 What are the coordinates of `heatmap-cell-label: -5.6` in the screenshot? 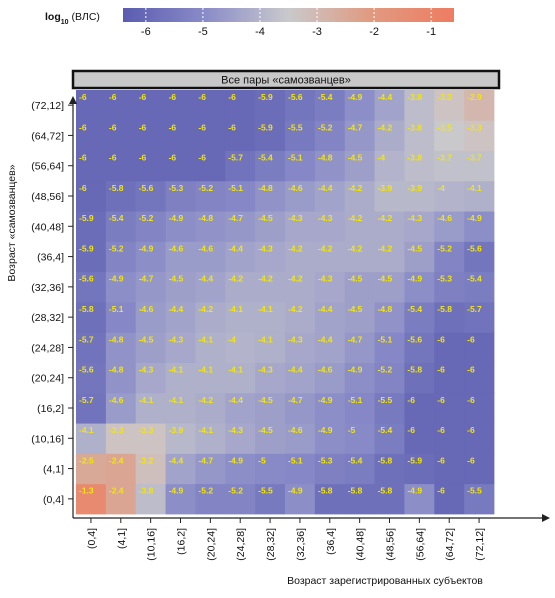 It's located at (86, 370).